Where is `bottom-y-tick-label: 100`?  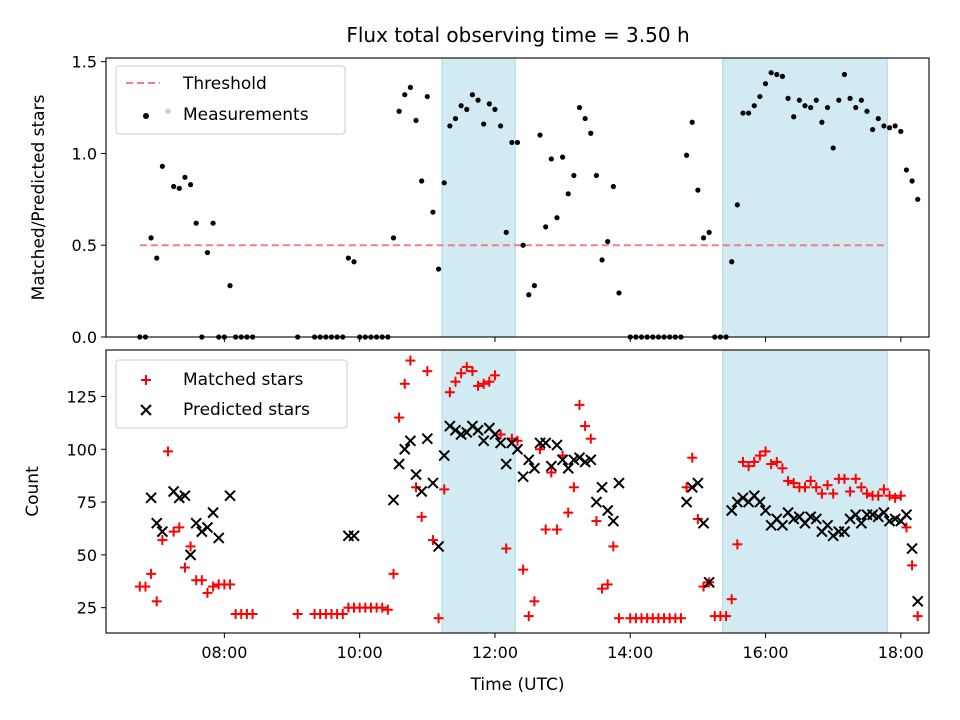
bottom-y-tick-label: 100 is located at coordinates (81, 449).